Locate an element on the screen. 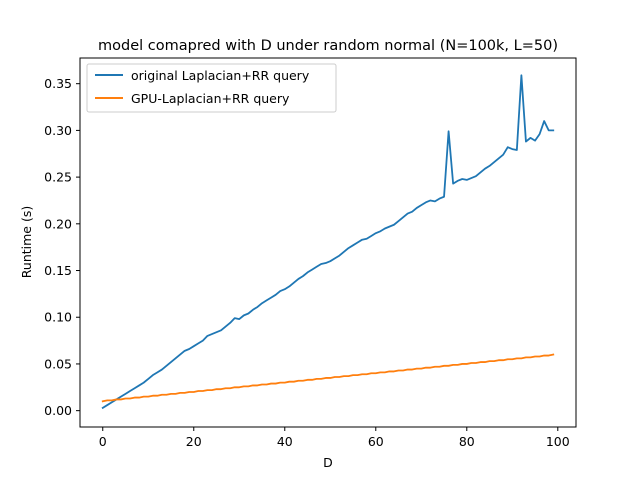 Image resolution: width=640 pixels, height=480 pixels. legend-label-gpu-laplacian: GPU-Laplacian+RR query is located at coordinates (210, 98).